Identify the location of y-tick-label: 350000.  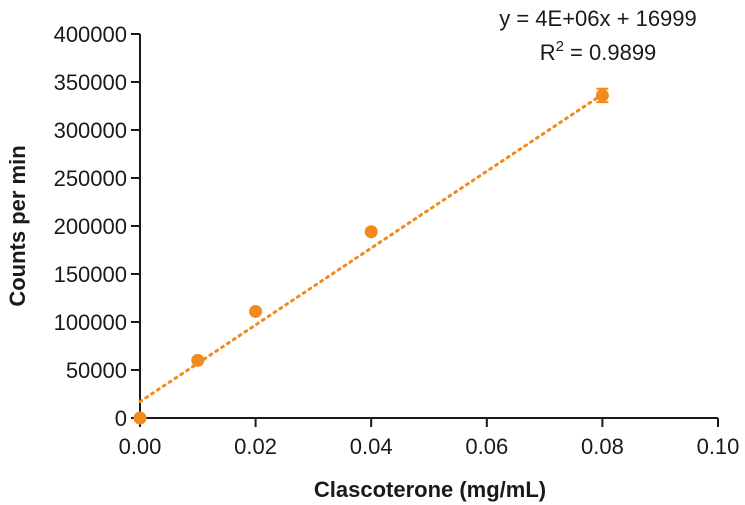
(90, 82).